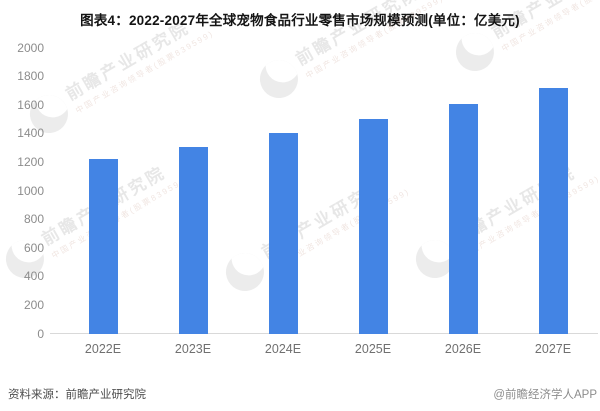 Image resolution: width=600 pixels, height=411 pixels. Describe the element at coordinates (463, 349) in the screenshot. I see `x-tick-label: 2026E` at that location.